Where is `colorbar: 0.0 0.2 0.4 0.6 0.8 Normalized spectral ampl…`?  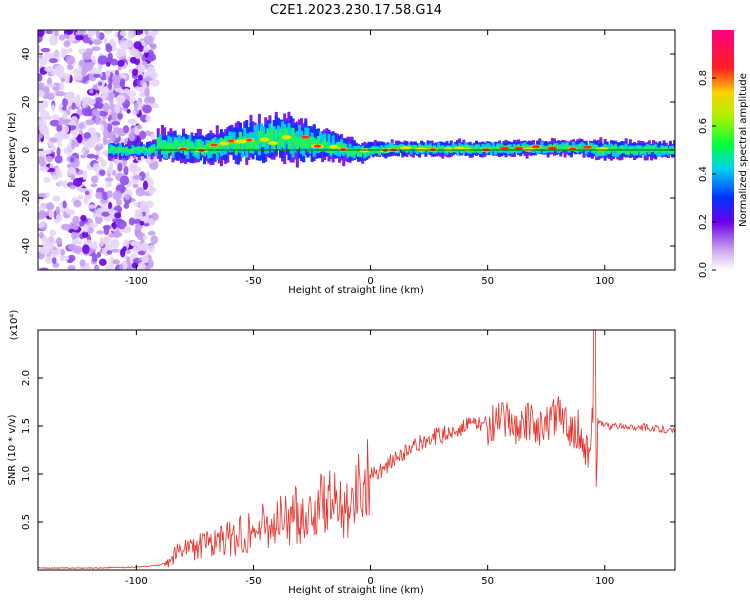 colorbar: 0.0 0.2 0.4 0.6 0.8 Normalized spectral ampl… is located at coordinates (723, 154).